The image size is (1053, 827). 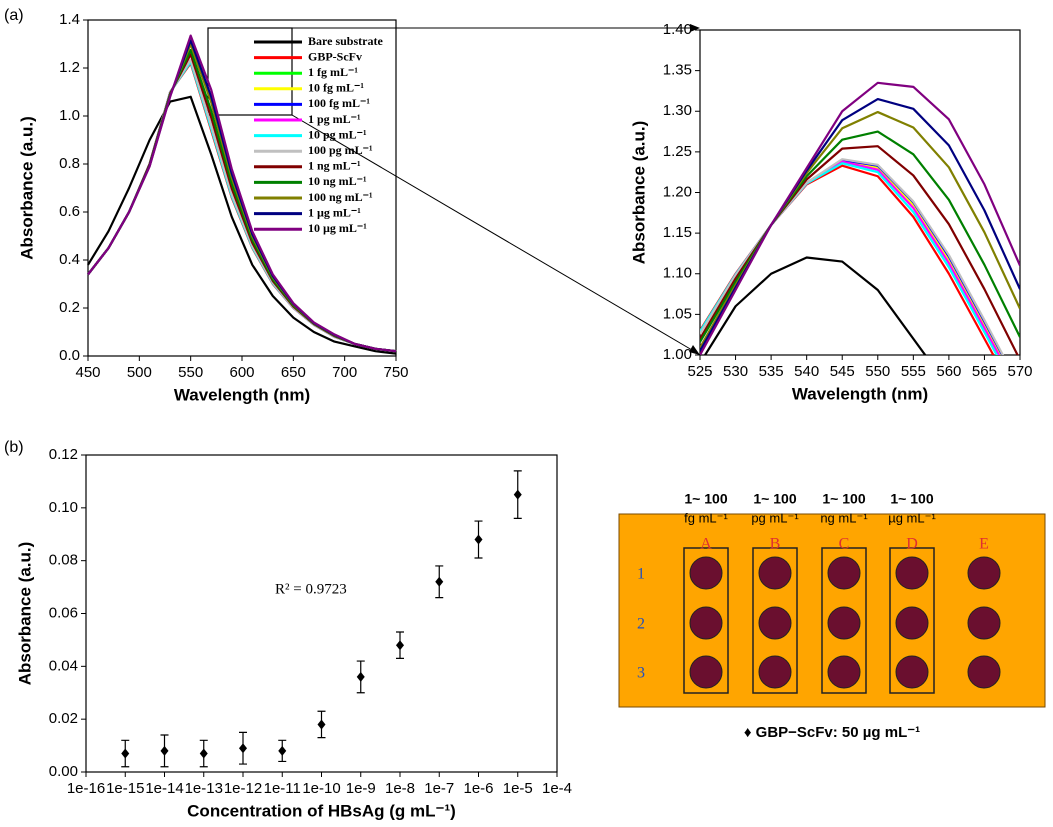 I want to click on annotation: R² = 0.9723, so click(x=311, y=589).